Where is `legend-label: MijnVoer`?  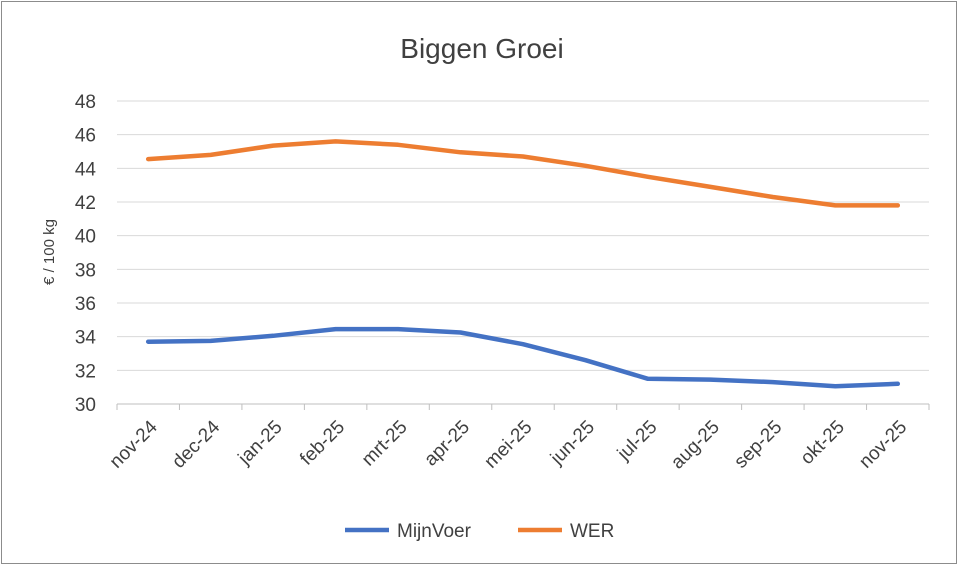
legend-label: MijnVoer is located at coordinates (434, 531).